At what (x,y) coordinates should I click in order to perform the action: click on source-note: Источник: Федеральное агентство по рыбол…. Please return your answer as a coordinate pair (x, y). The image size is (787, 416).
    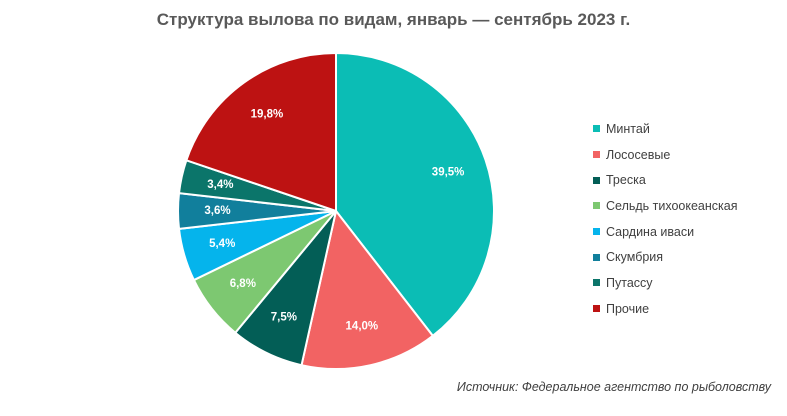
    Looking at the image, I should click on (613, 387).